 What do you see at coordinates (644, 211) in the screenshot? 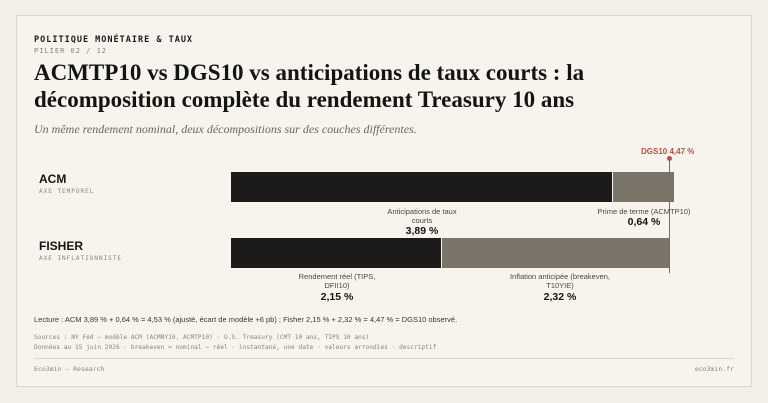
I see `segment-label-acm-term: Prime de terme (ACMTP10)` at bounding box center [644, 211].